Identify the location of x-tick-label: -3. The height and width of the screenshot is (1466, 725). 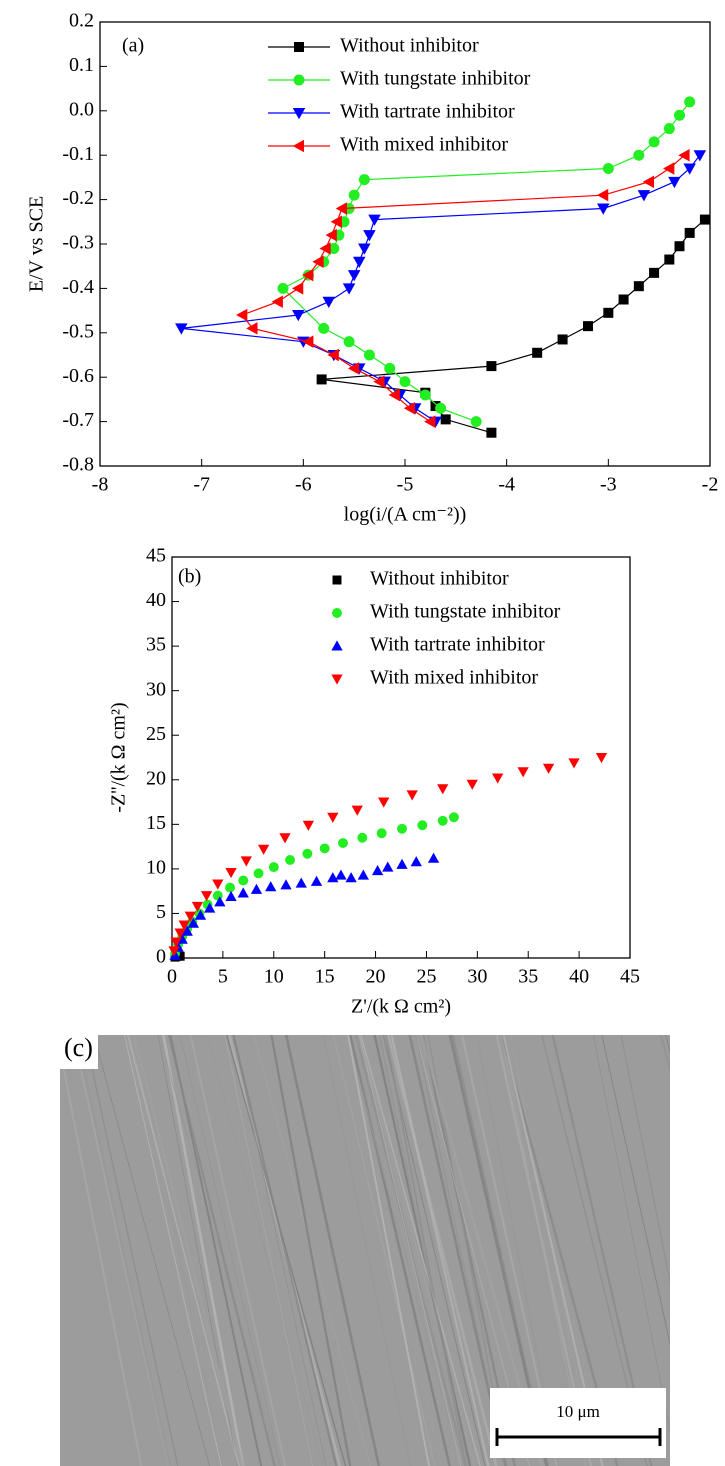
(608, 485).